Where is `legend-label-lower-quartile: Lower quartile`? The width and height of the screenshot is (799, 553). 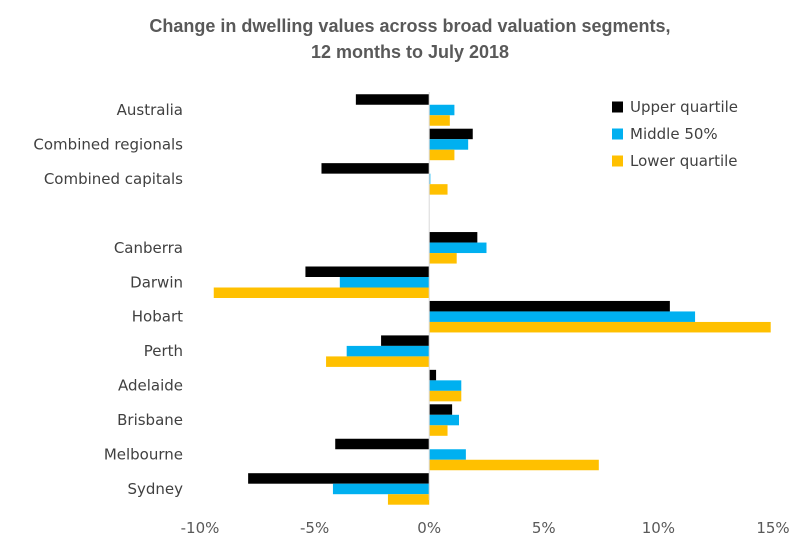
legend-label-lower-quartile: Lower quartile is located at coordinates (684, 161).